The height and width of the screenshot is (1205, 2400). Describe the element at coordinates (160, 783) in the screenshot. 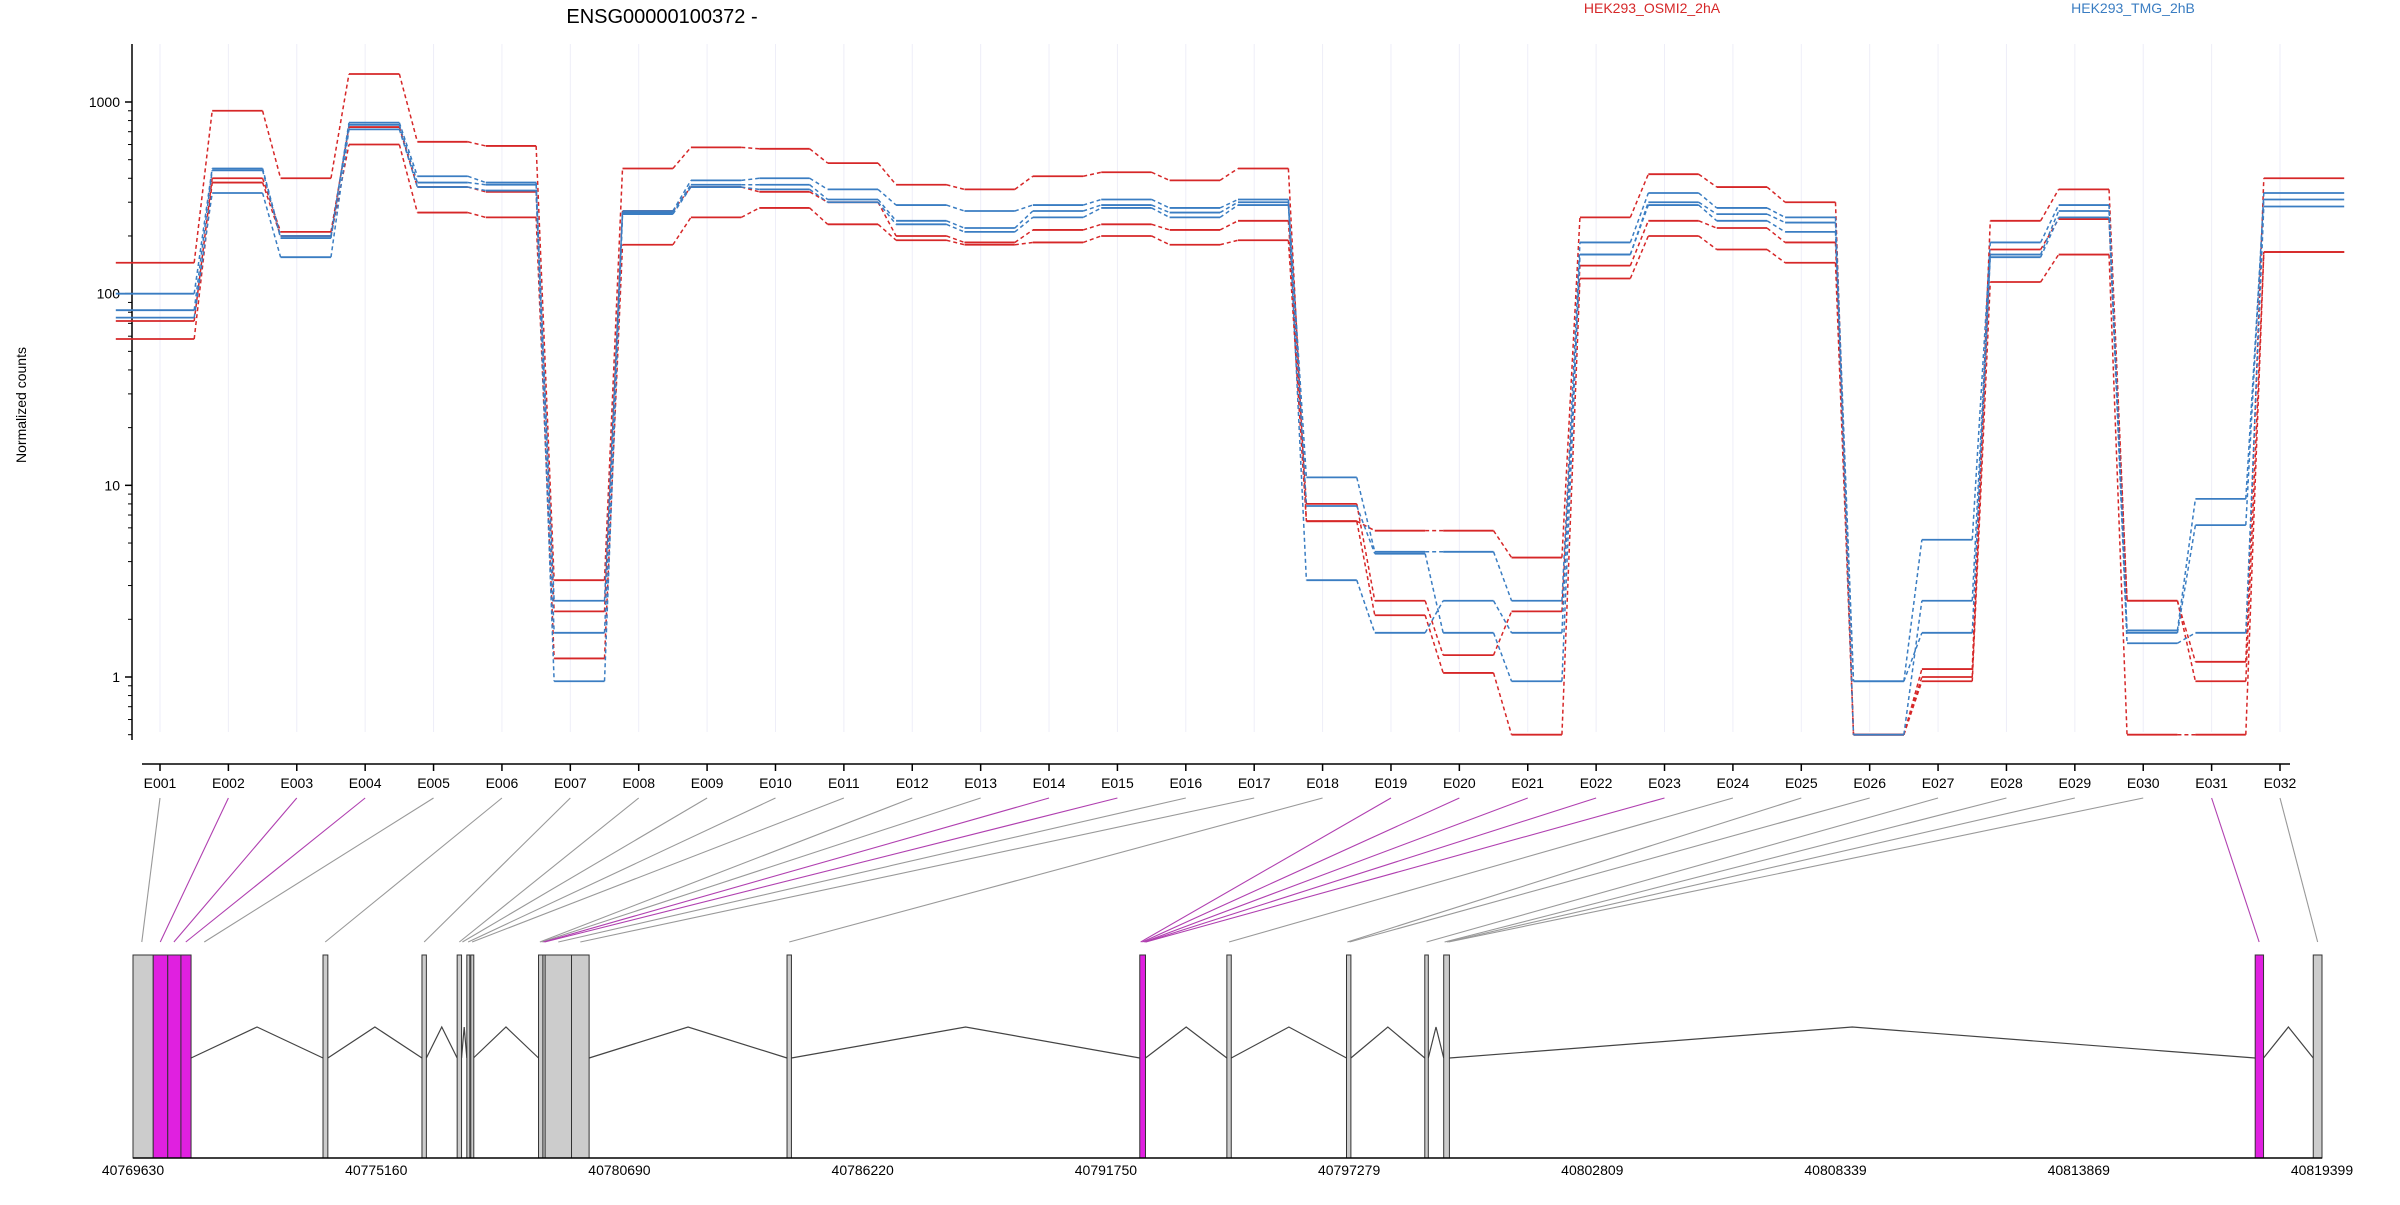

I see `x-tick-label-e001: E001` at that location.